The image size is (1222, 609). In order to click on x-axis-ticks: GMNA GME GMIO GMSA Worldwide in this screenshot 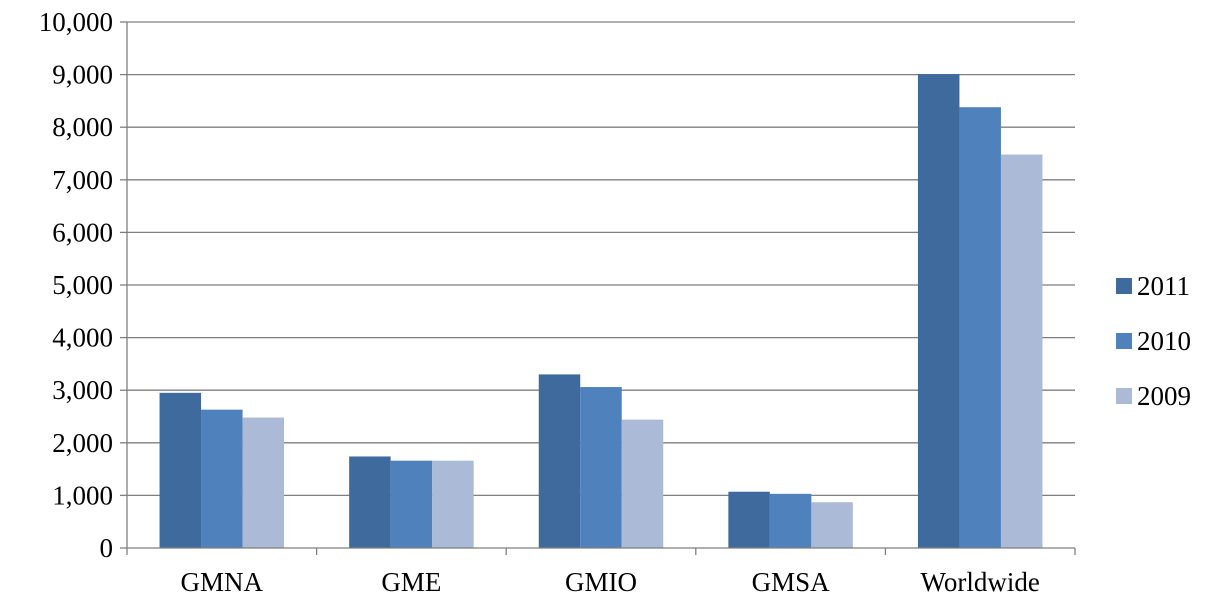, I will do `click(601, 572)`.